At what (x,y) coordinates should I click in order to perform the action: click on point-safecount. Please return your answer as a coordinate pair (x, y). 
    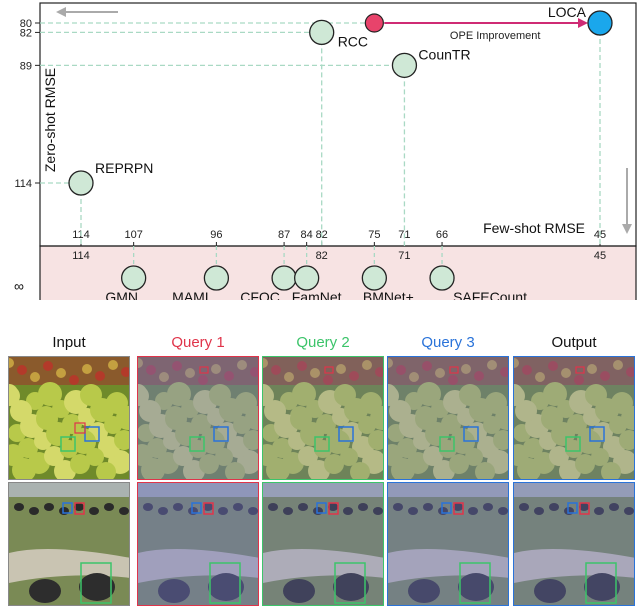
    Looking at the image, I should click on (442, 278).